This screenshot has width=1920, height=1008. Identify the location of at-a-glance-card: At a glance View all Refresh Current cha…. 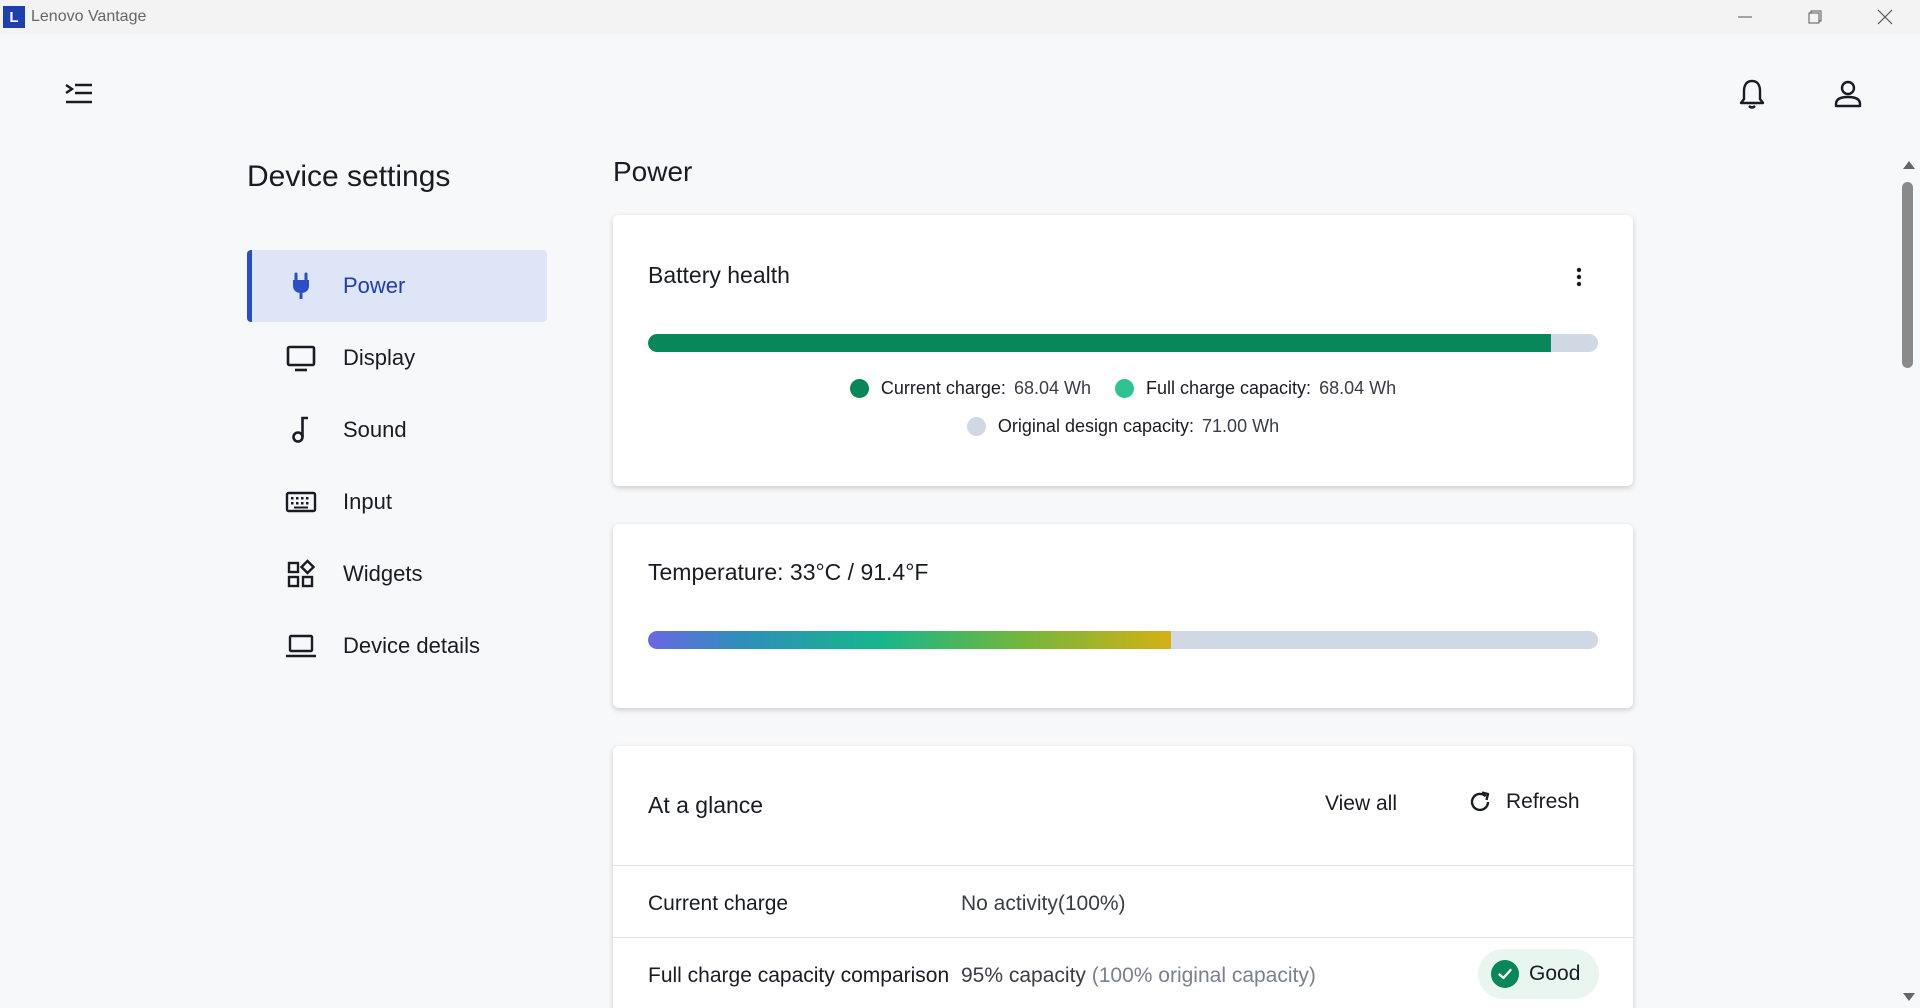
(1123, 877).